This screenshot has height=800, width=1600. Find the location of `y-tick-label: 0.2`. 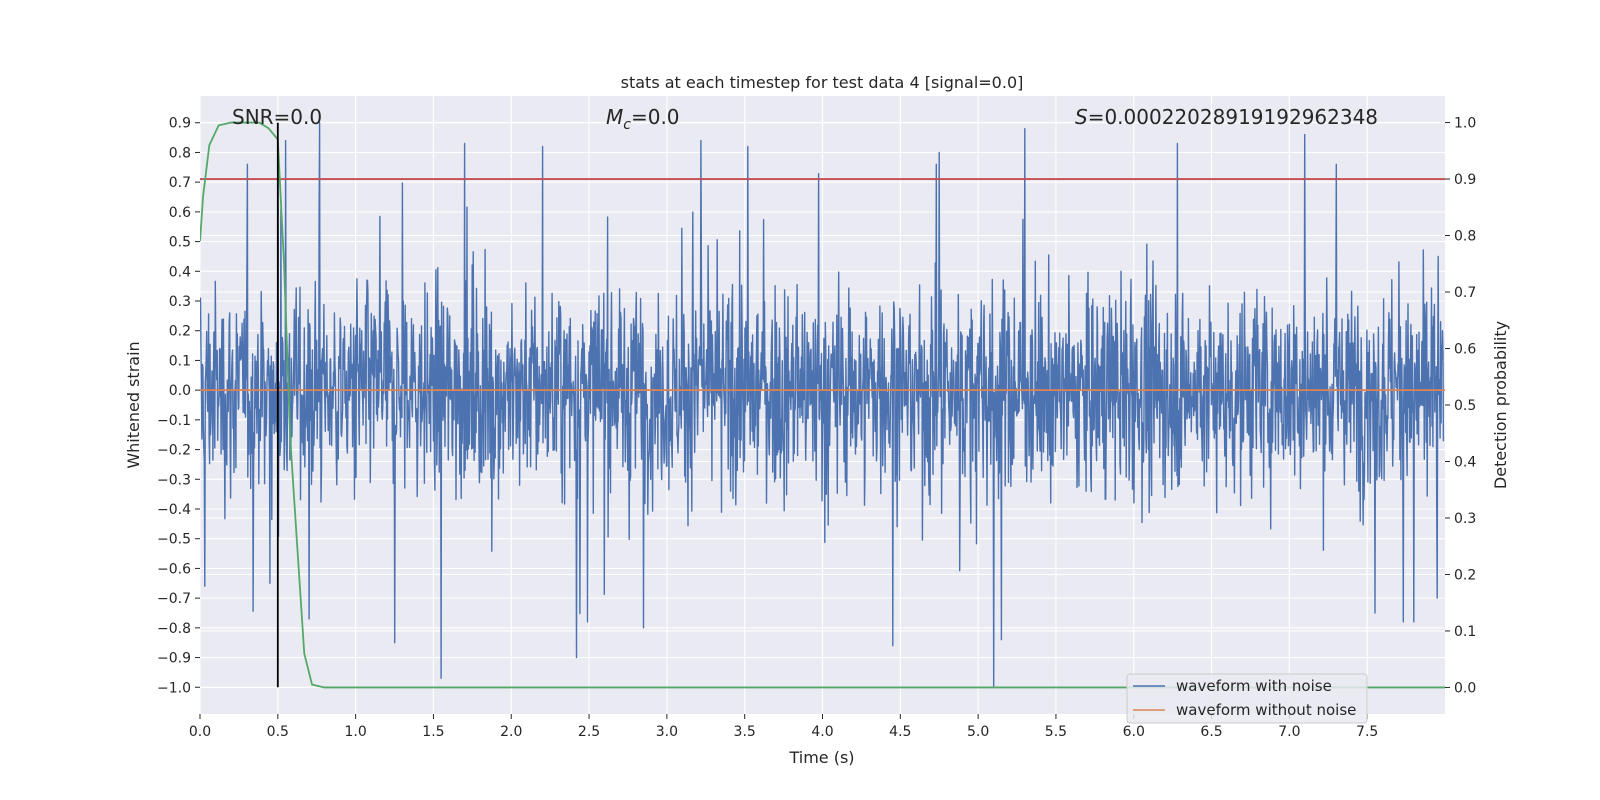

y-tick-label: 0.2 is located at coordinates (180, 332).